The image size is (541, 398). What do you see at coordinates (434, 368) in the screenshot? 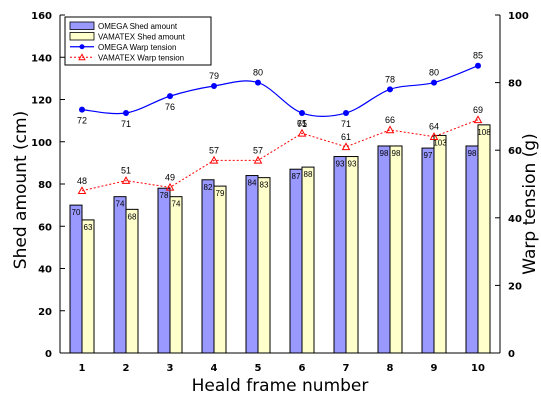
I see `x-tick-label-9: 9` at bounding box center [434, 368].